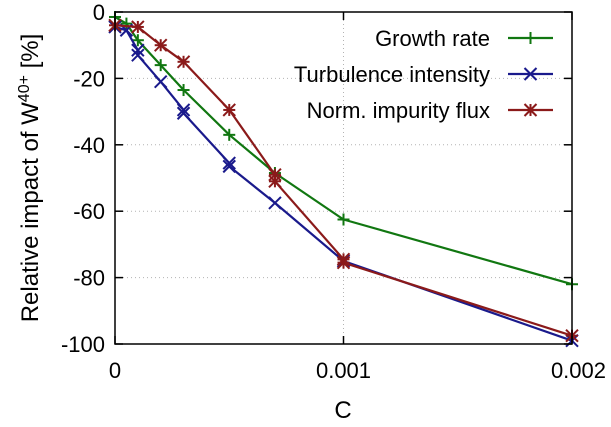 Image resolution: width=611 pixels, height=427 pixels. Describe the element at coordinates (89, 278) in the screenshot. I see `y-tick-label: -80` at that location.